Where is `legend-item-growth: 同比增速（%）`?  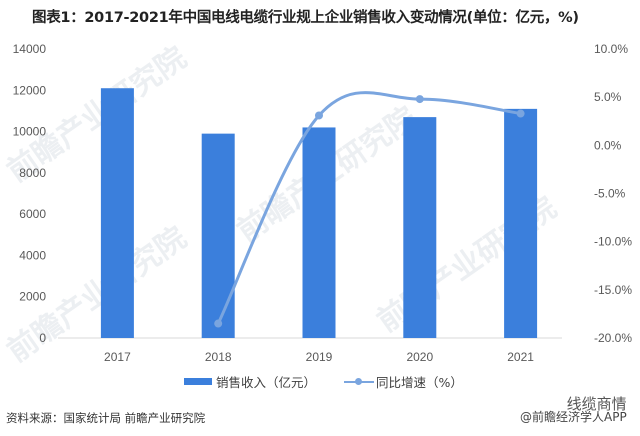
legend-item-growth: 同比增速（%） is located at coordinates (403, 381).